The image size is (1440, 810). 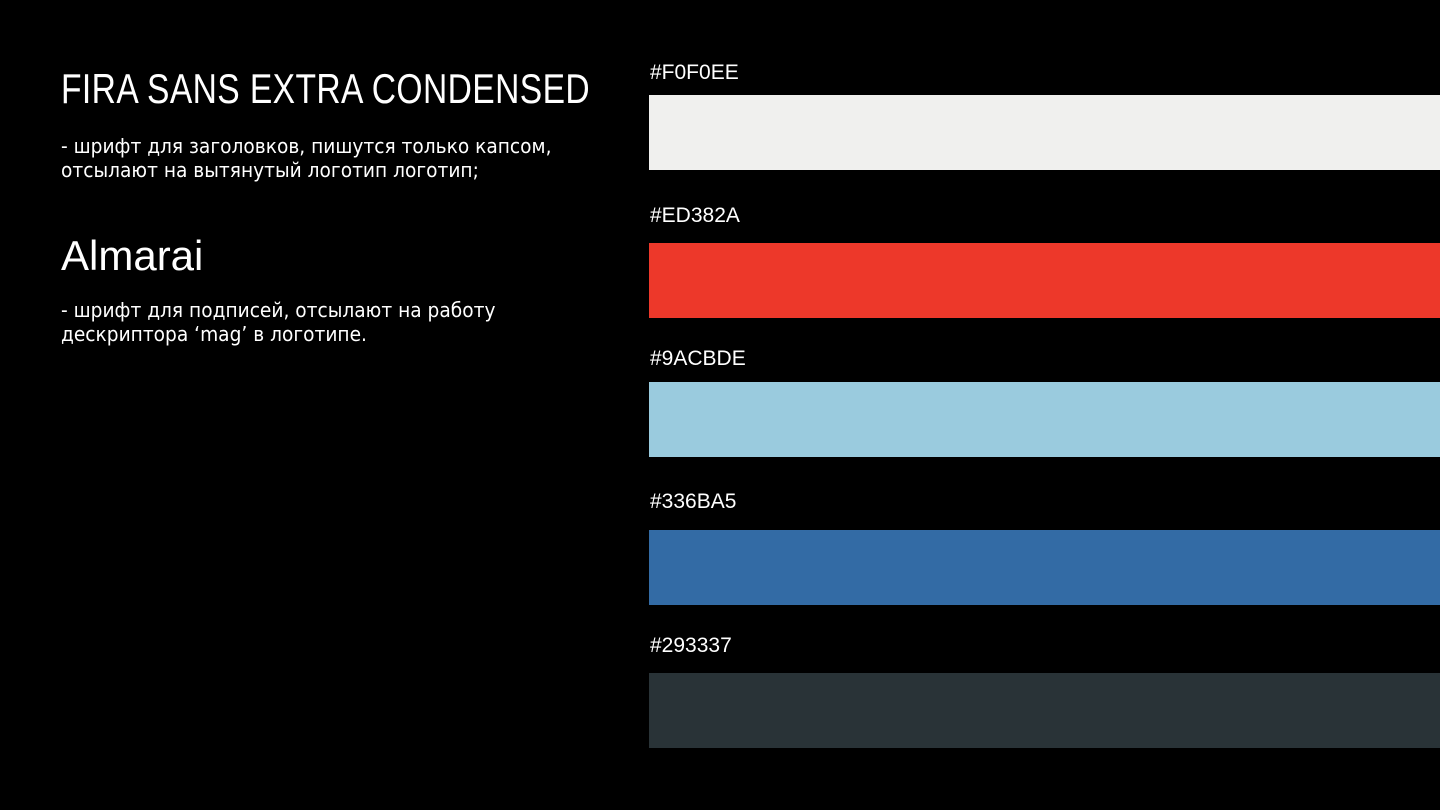 I want to click on color-swatch-label: #ED382A, so click(x=695, y=215).